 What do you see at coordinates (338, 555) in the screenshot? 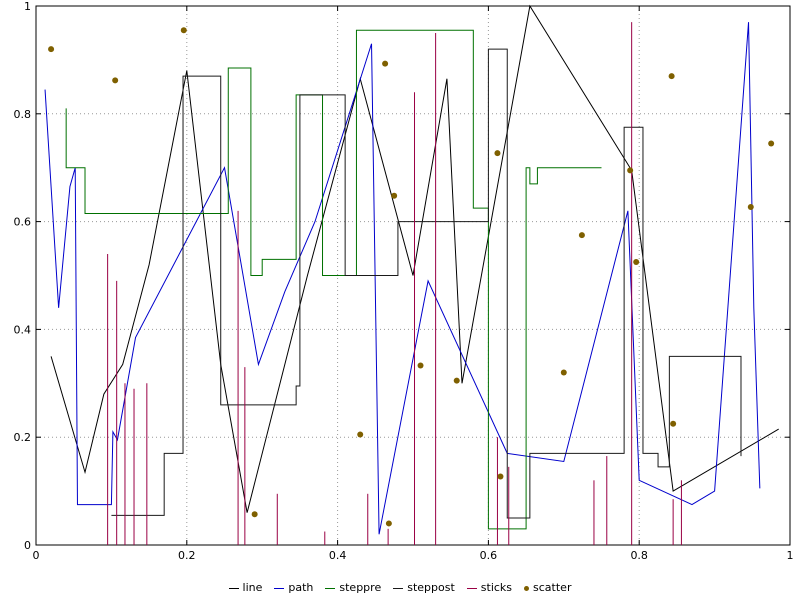
I see `x-tick-label: 0.4` at bounding box center [338, 555].